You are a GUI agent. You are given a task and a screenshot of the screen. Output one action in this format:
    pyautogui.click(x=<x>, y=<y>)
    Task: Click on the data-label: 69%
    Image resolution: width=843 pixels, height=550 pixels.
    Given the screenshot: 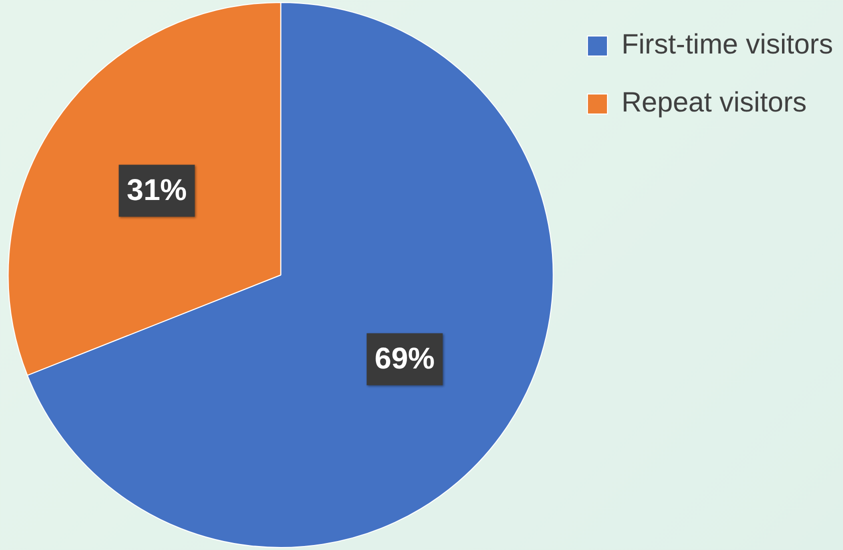 What is the action you would take?
    pyautogui.click(x=404, y=359)
    